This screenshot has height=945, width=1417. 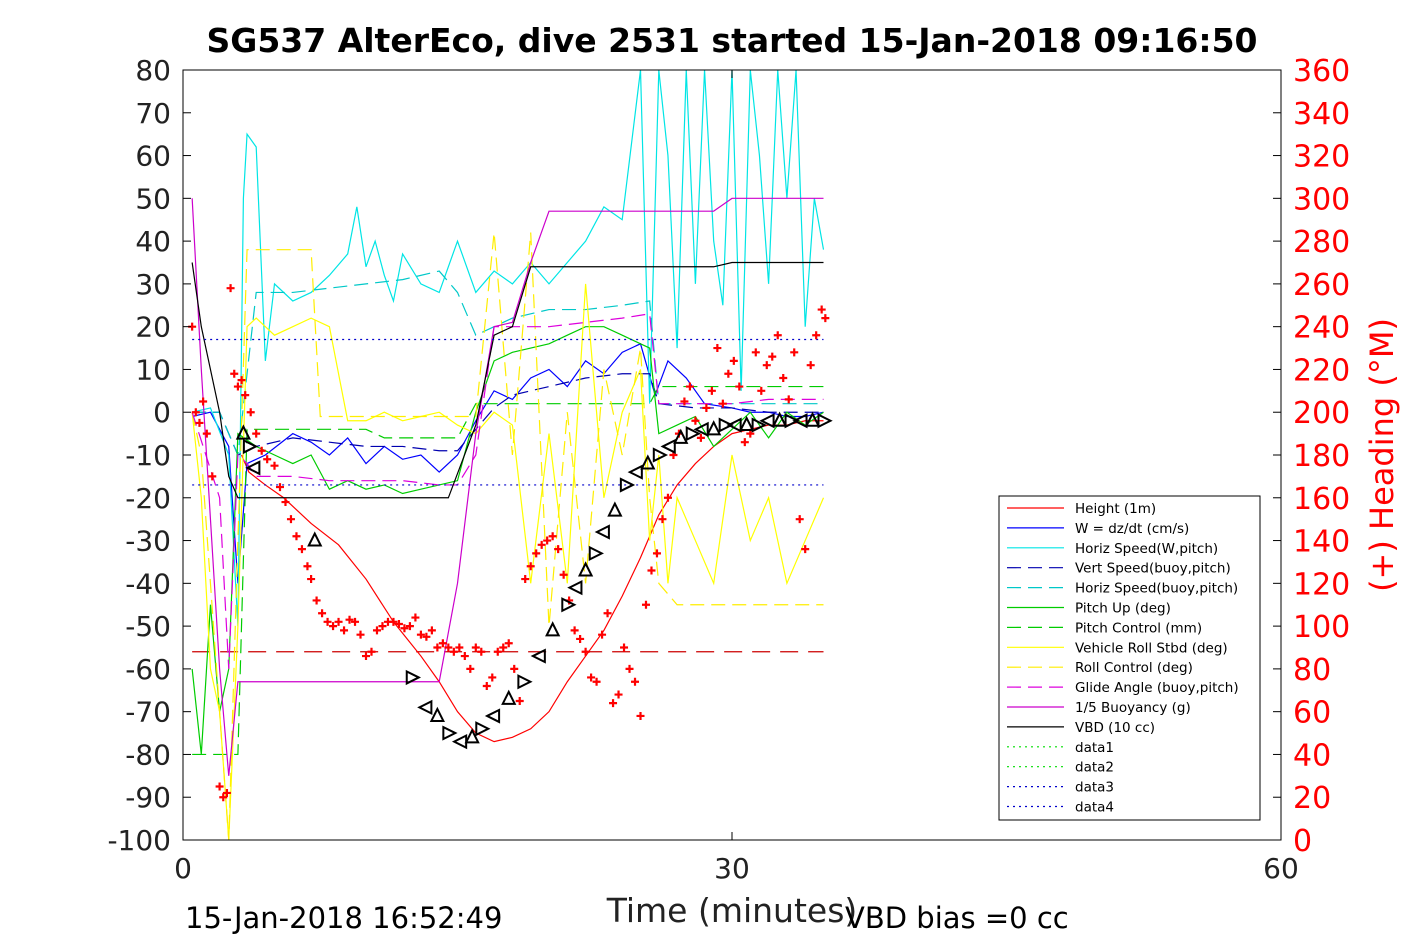 What do you see at coordinates (148, 498) in the screenshot?
I see `left-tick-label: -20` at bounding box center [148, 498].